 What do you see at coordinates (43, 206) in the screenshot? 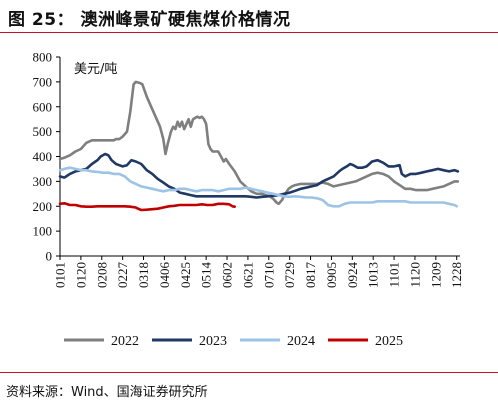
I see `y-tick-label: 200` at bounding box center [43, 206].